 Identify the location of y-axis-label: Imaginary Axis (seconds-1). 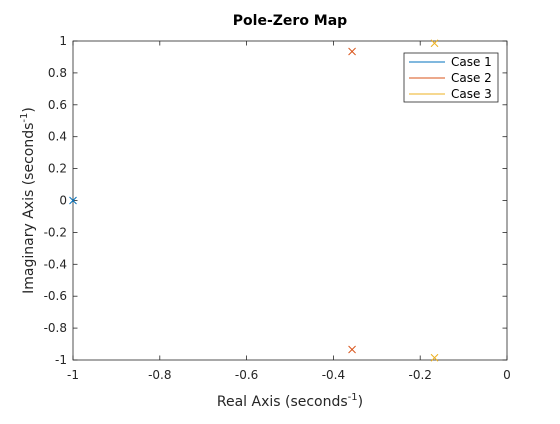
(28, 200).